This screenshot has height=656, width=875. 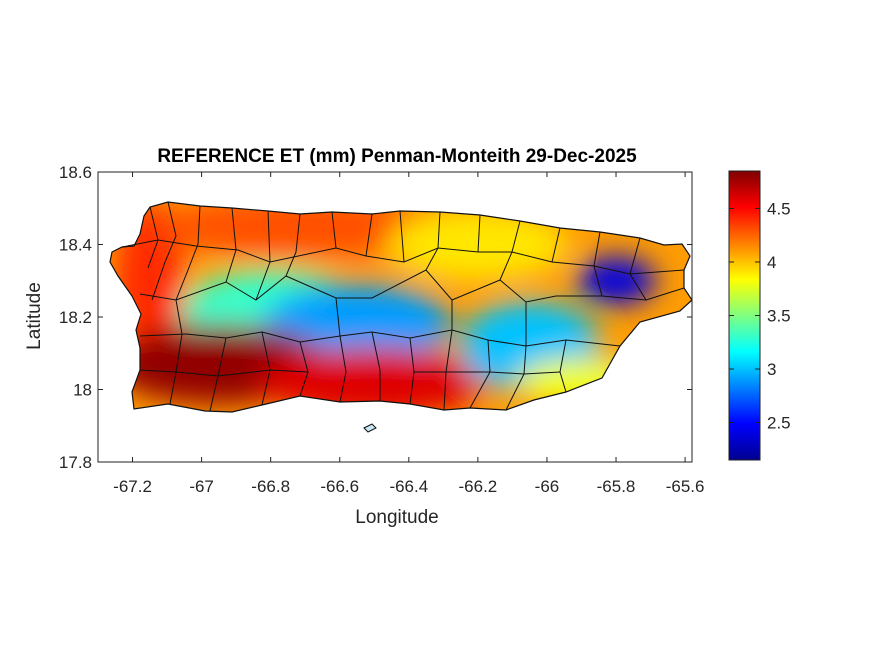 I want to click on y-tick-label: 17.8, so click(x=75, y=462).